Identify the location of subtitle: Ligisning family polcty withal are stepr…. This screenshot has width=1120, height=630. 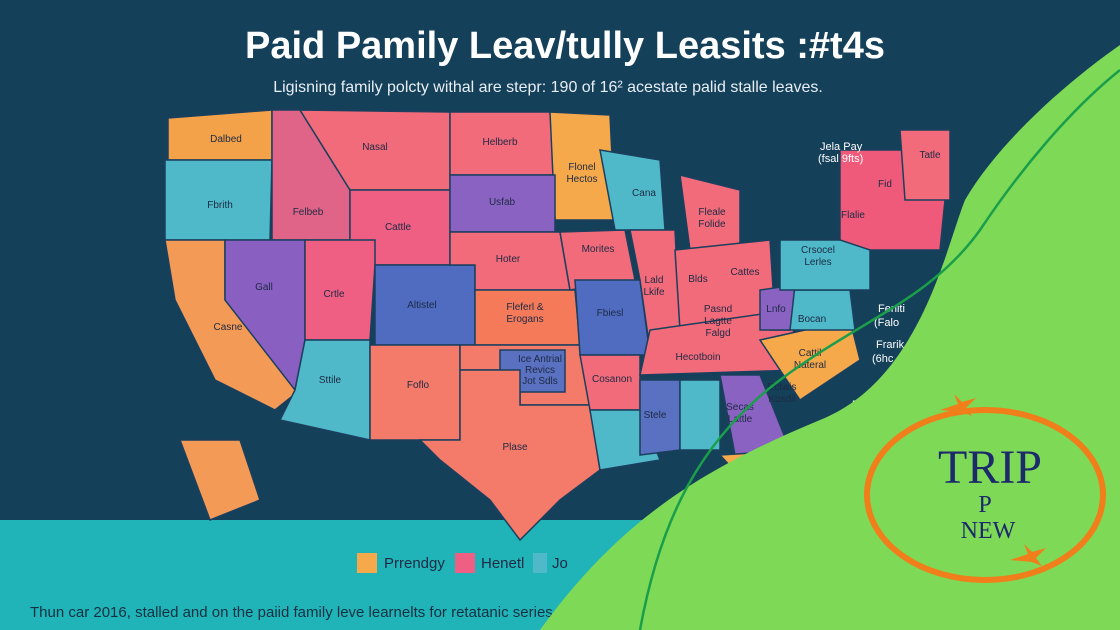
(548, 87).